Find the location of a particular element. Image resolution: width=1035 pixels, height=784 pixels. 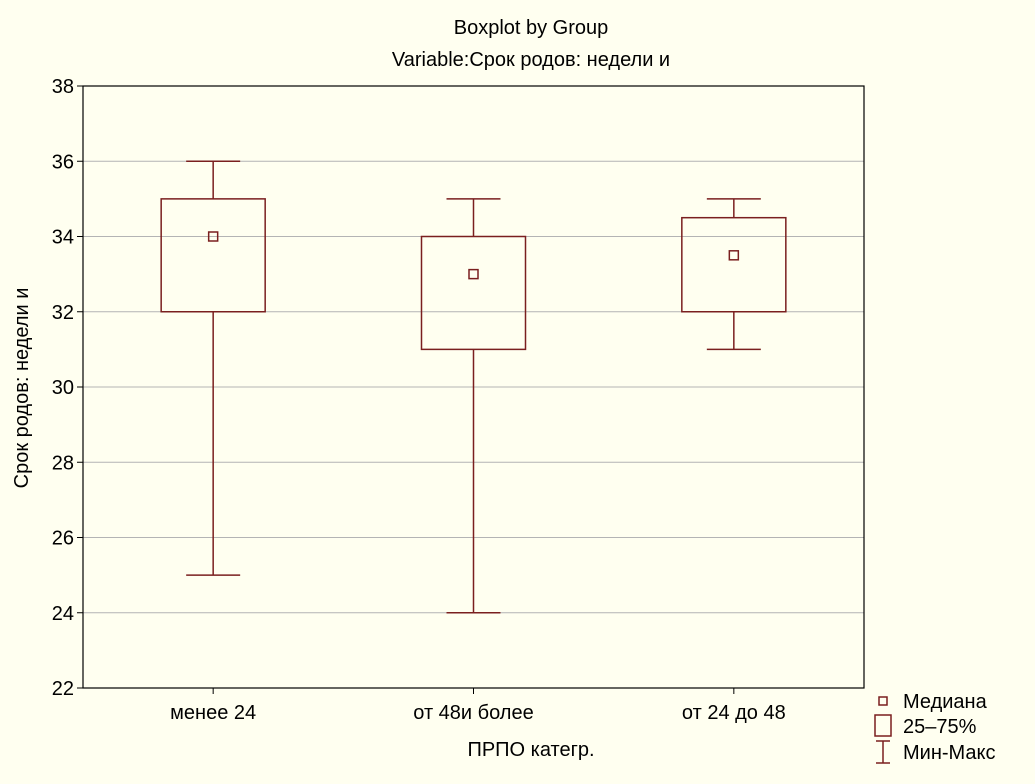

legend-item: Мин-Макс is located at coordinates (936, 752).